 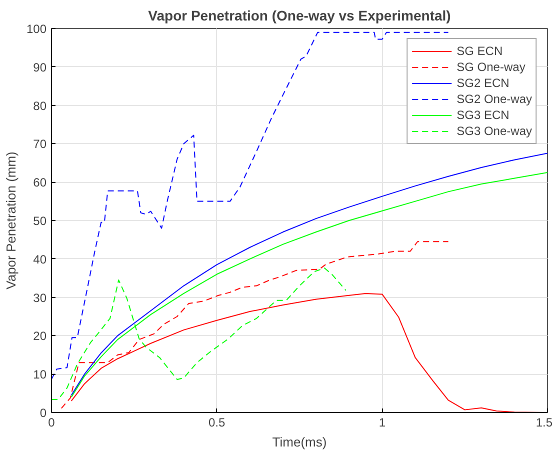 What do you see at coordinates (483, 83) in the screenshot?
I see `legend-label: SG2 ECN` at bounding box center [483, 83].